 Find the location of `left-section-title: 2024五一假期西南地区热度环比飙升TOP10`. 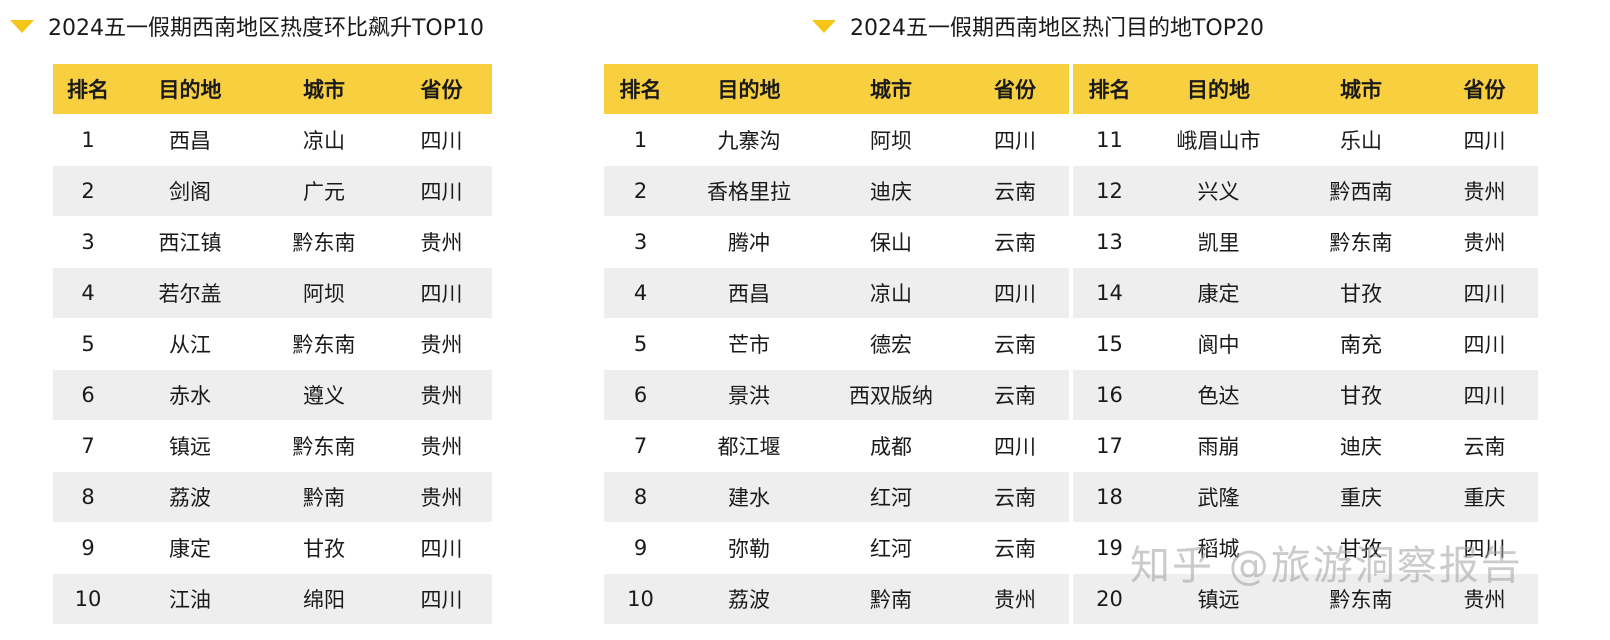

left-section-title: 2024五一假期西南地区热度环比飙升TOP10 is located at coordinates (247, 26).